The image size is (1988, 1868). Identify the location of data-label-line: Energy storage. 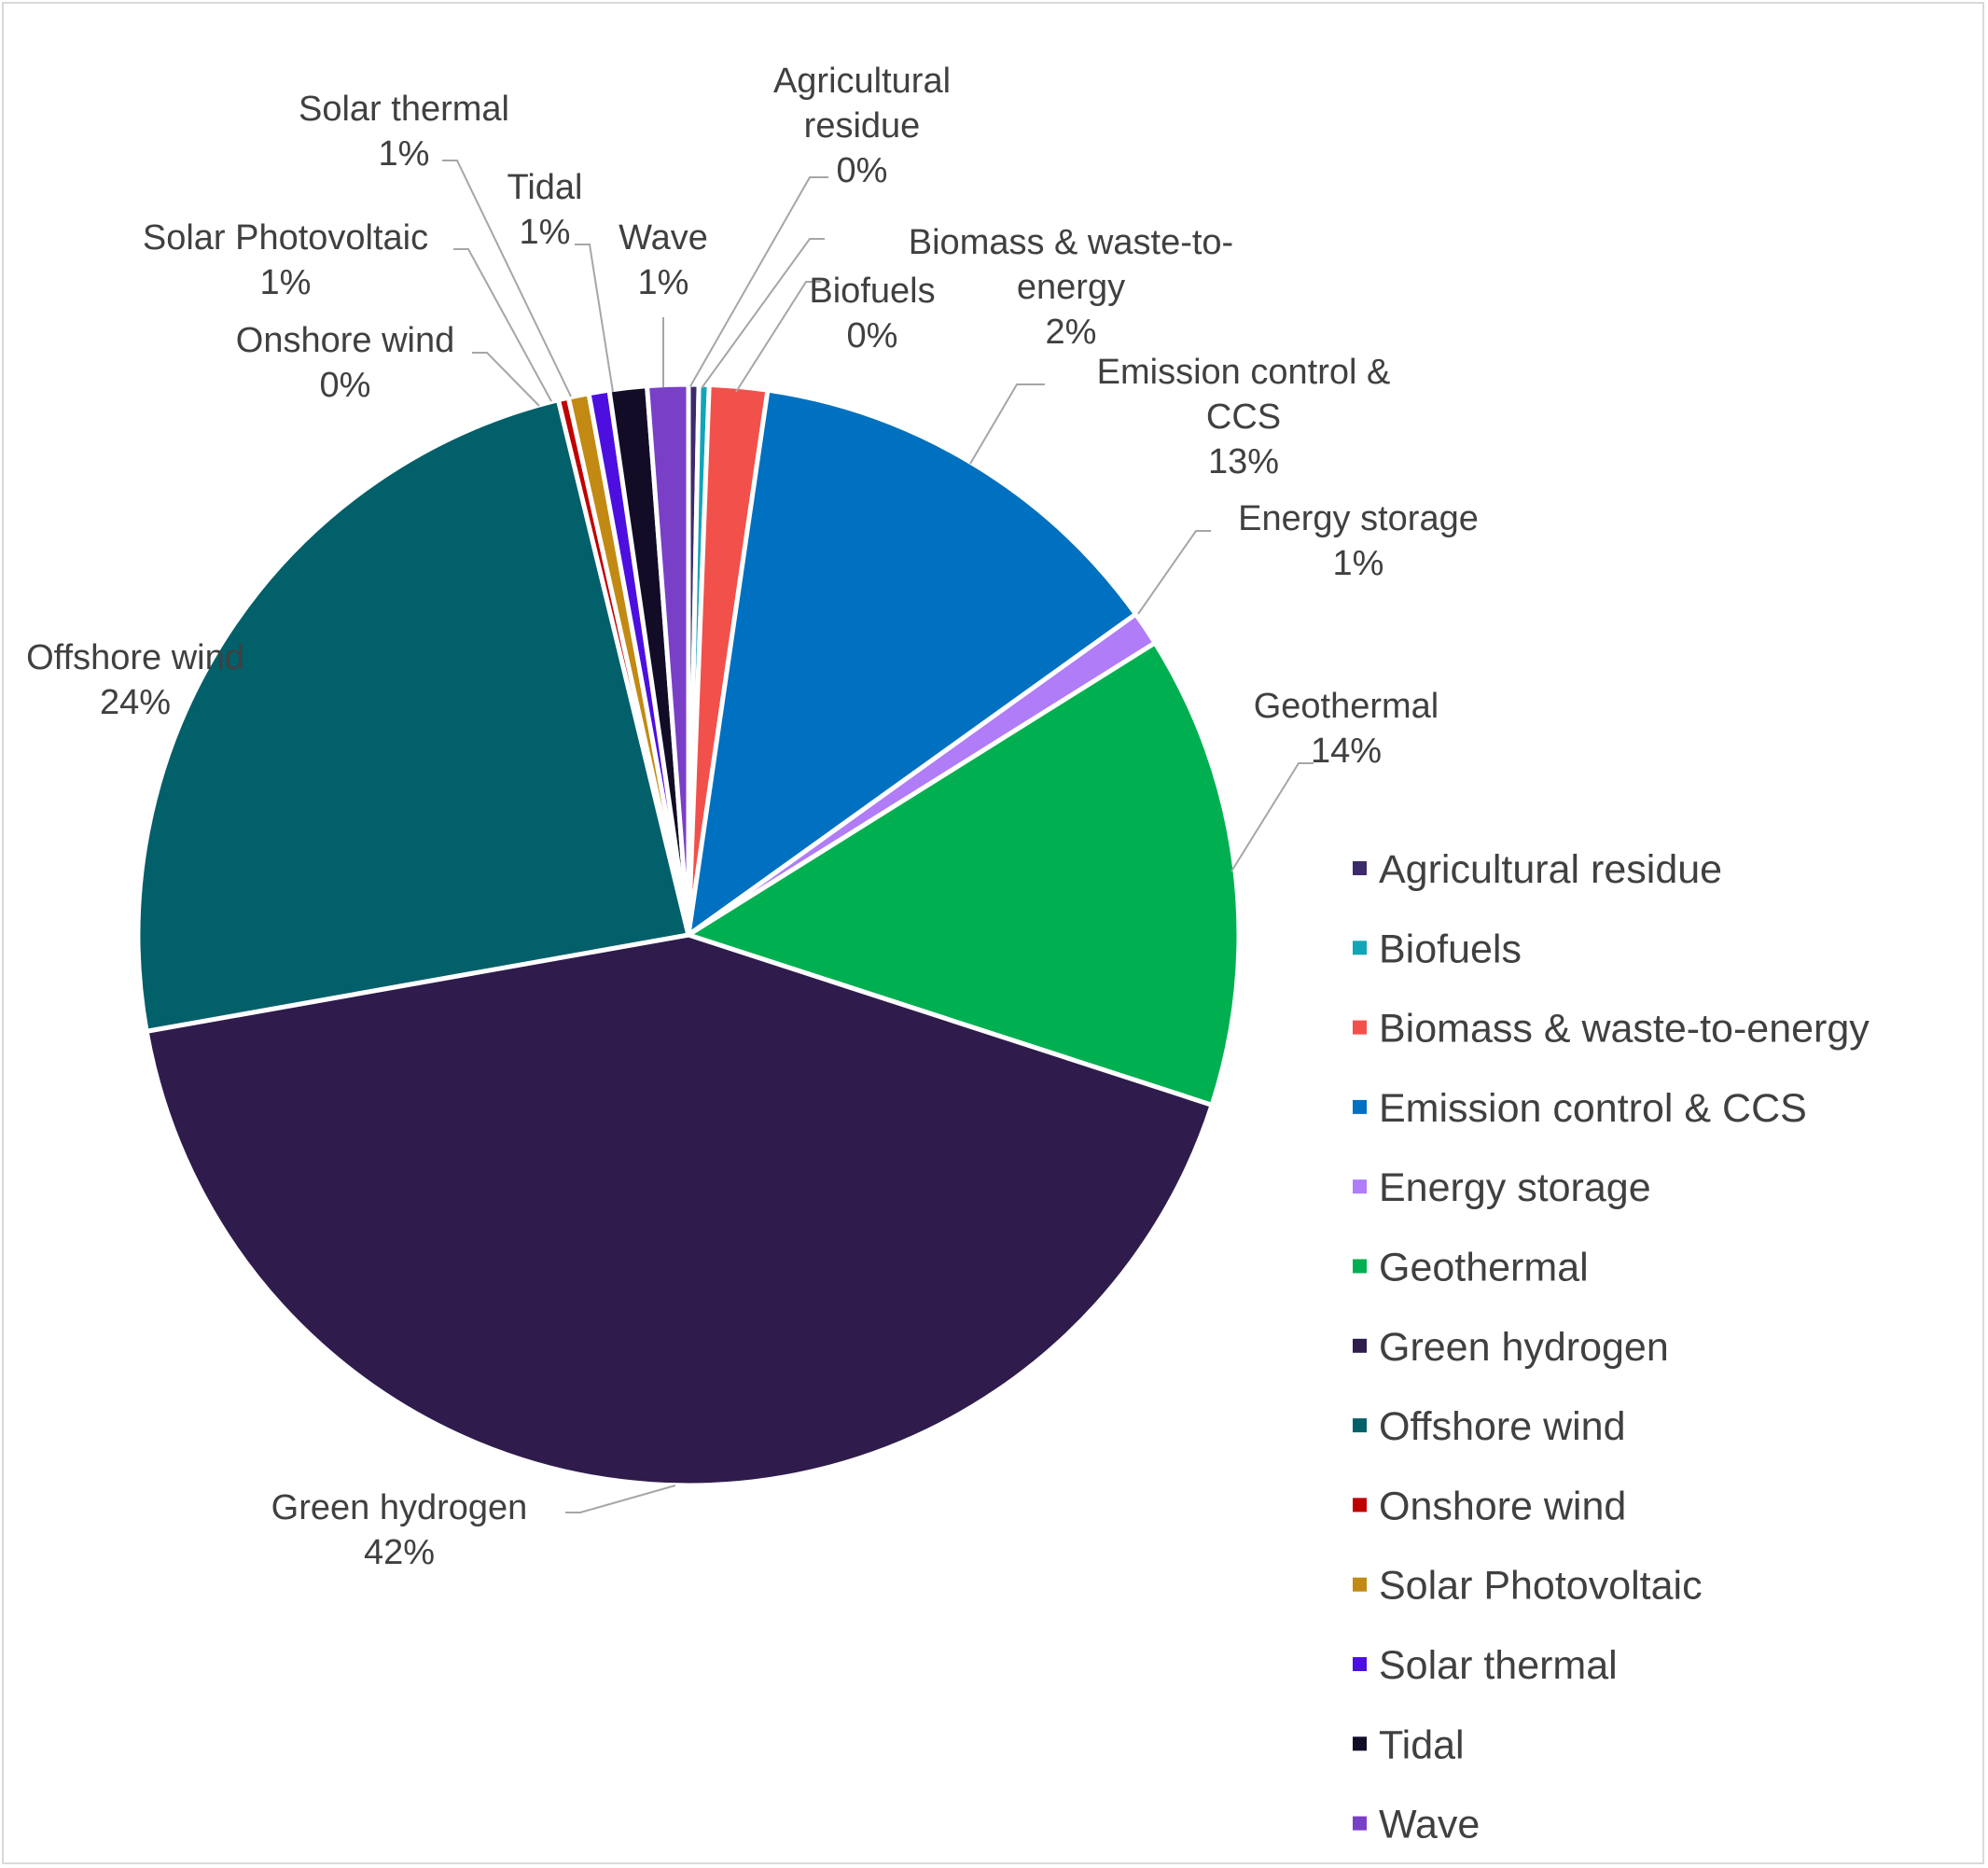
(1358, 518).